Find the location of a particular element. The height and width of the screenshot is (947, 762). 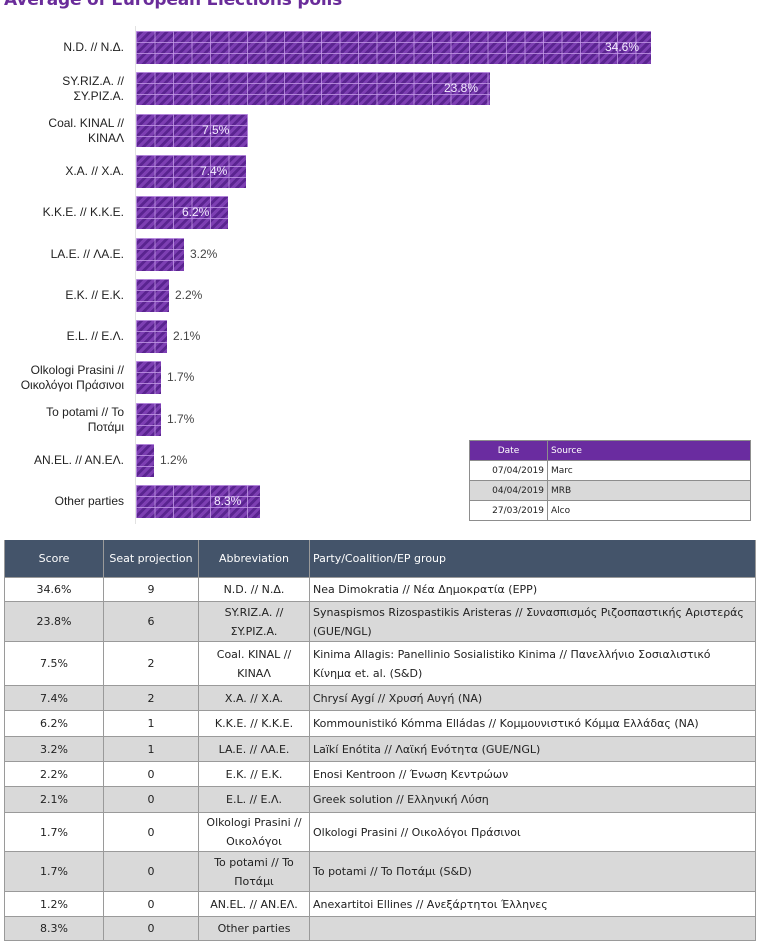

cell-party: Greek solution // Ελληνική Λύση is located at coordinates (532, 799).